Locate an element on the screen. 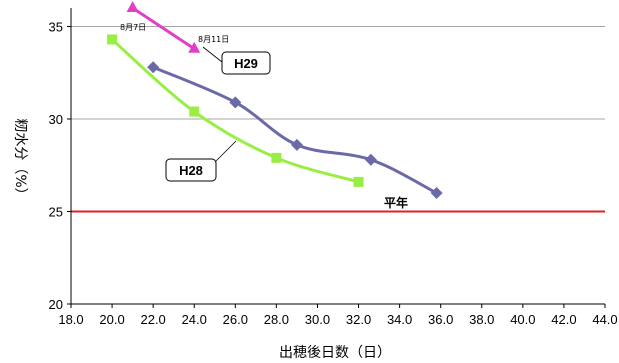 This screenshot has width=619, height=363. x-tick-label: 44.0 is located at coordinates (604, 319).